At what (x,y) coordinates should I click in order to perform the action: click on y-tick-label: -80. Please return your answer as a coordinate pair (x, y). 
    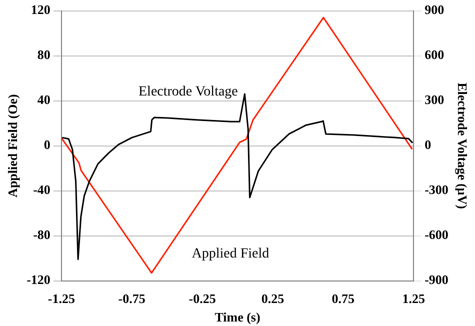
    Looking at the image, I should click on (41, 234).